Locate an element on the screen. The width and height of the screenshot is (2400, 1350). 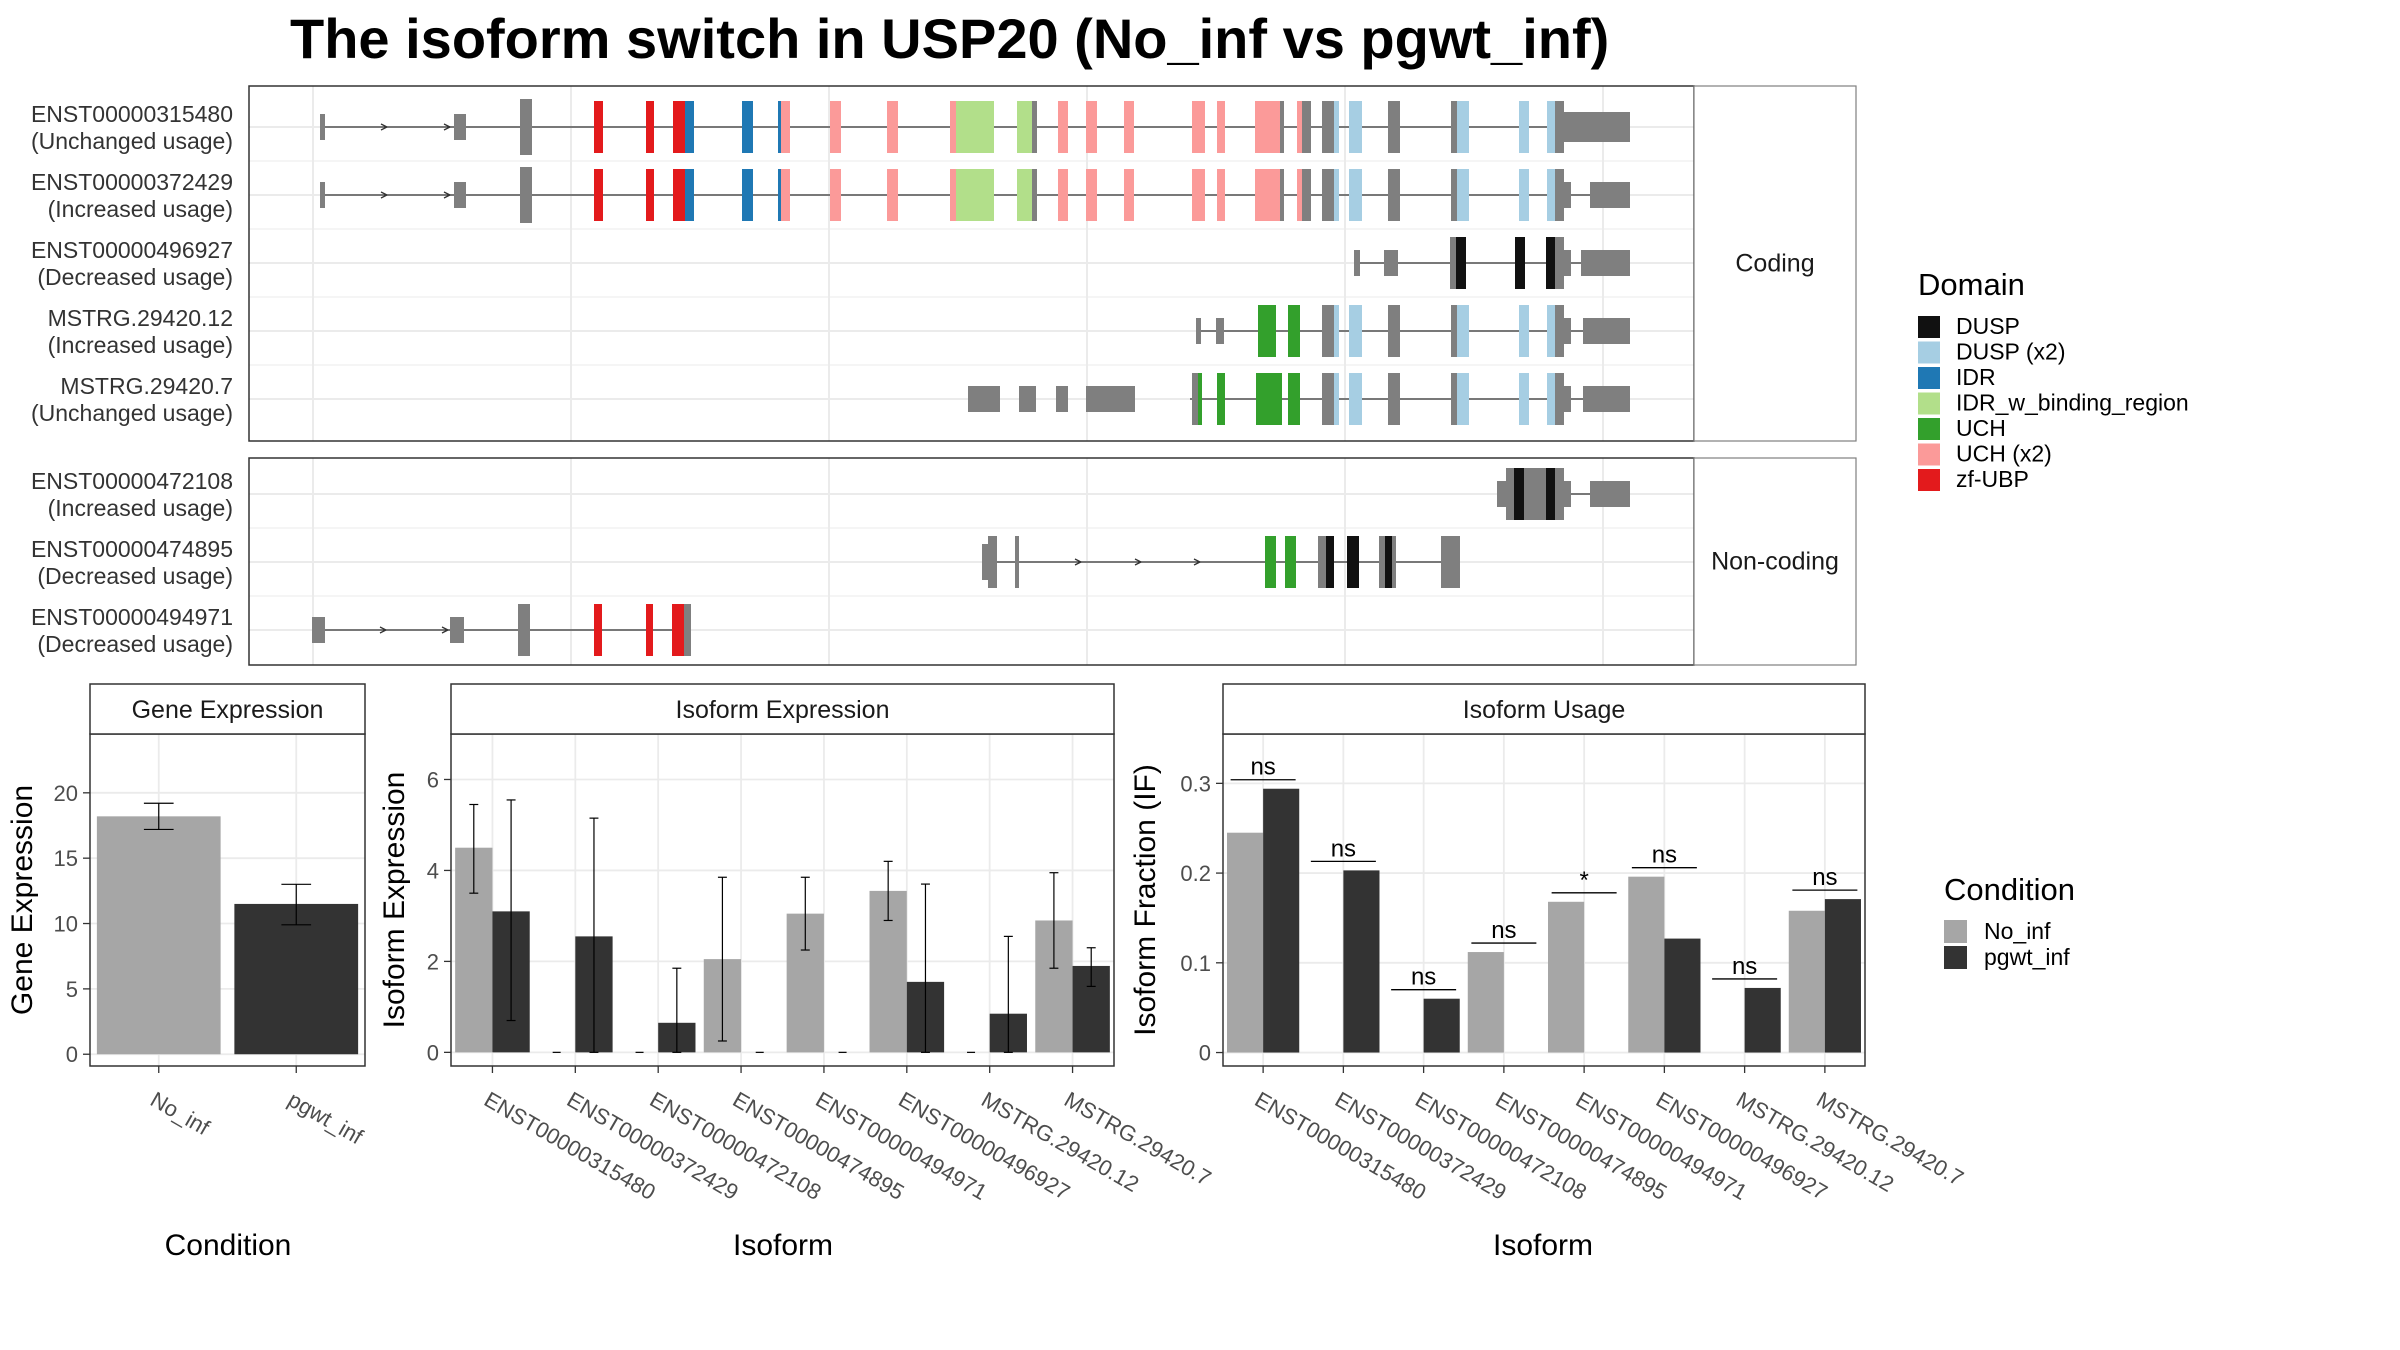
condition-legend-label: pgwt_inf is located at coordinates (2027, 957).